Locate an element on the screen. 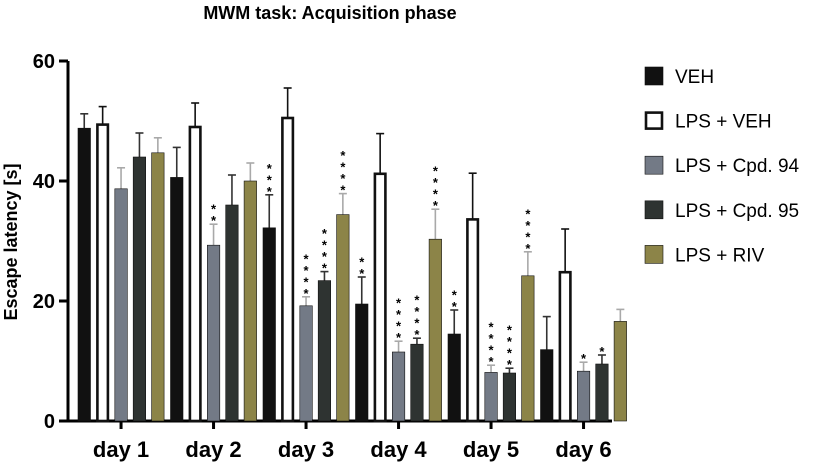  x-tick-label: day 3 is located at coordinates (306, 449).